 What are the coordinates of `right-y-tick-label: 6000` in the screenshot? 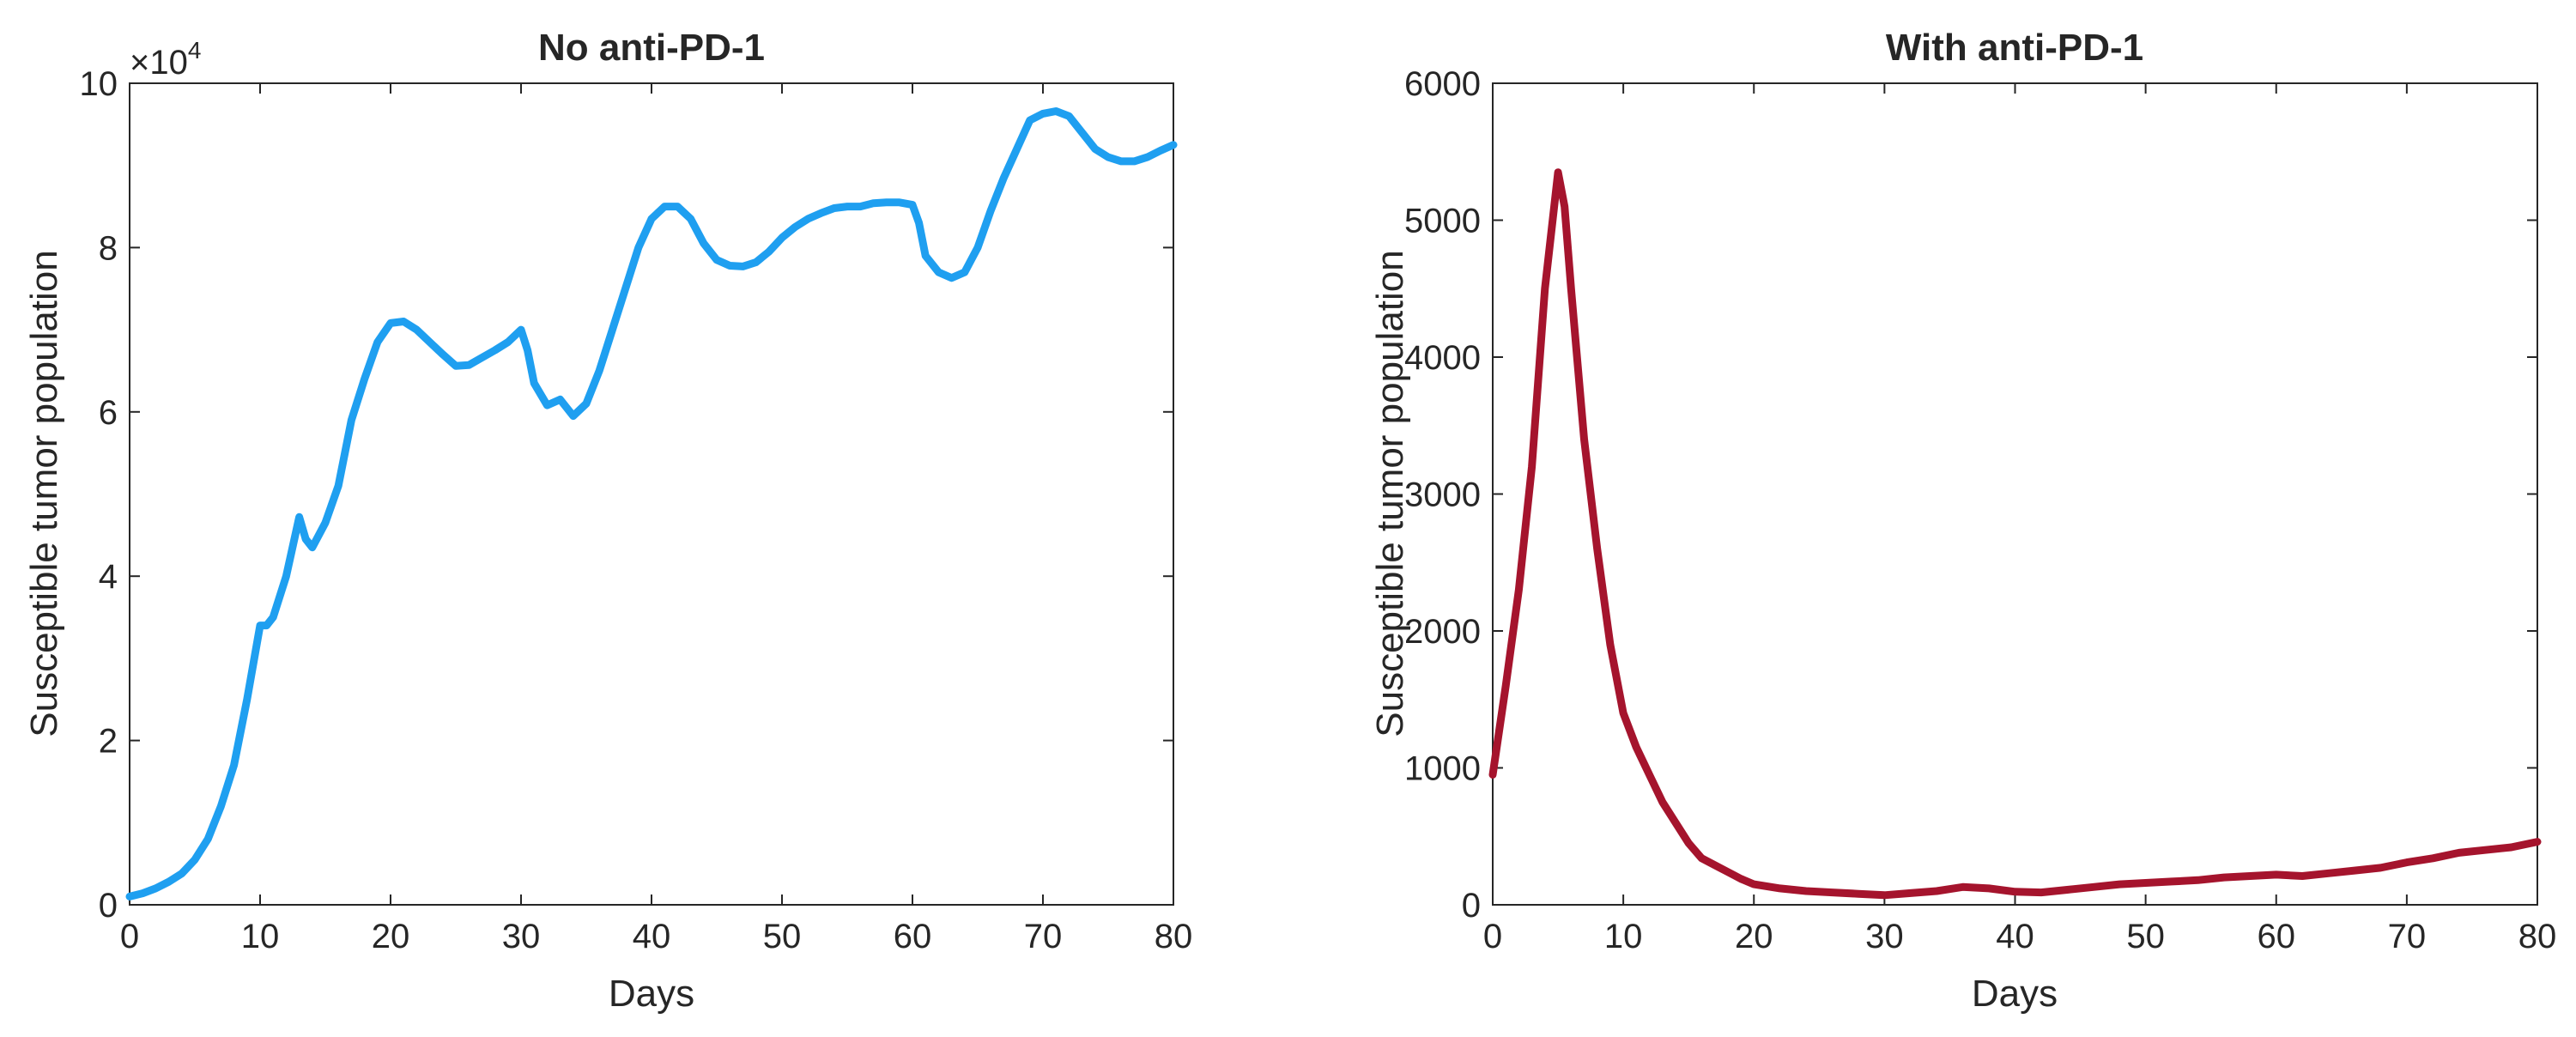 It's located at (1442, 84).